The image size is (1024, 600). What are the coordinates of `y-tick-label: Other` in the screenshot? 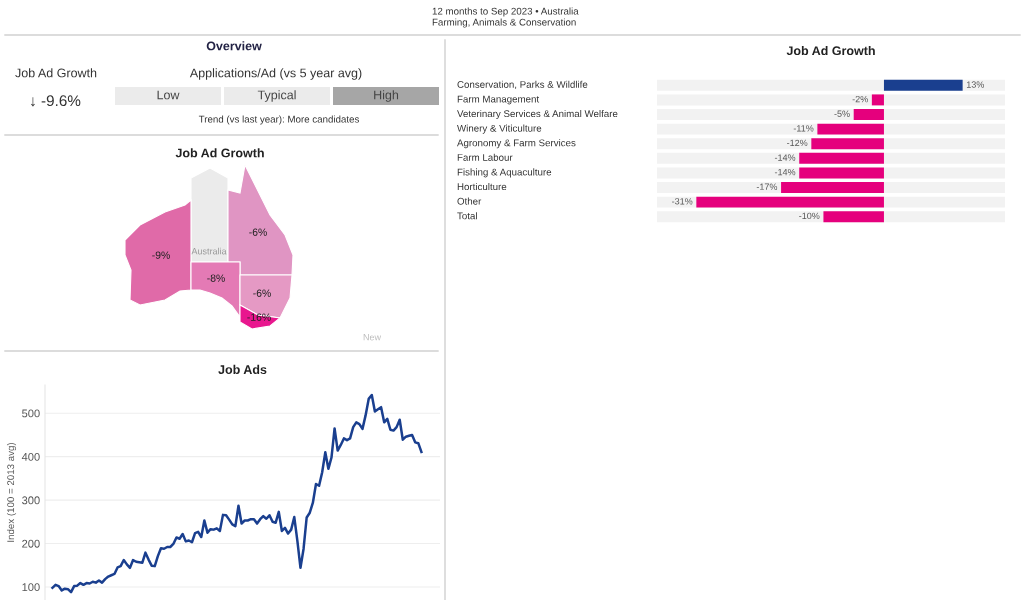 It's located at (469, 201).